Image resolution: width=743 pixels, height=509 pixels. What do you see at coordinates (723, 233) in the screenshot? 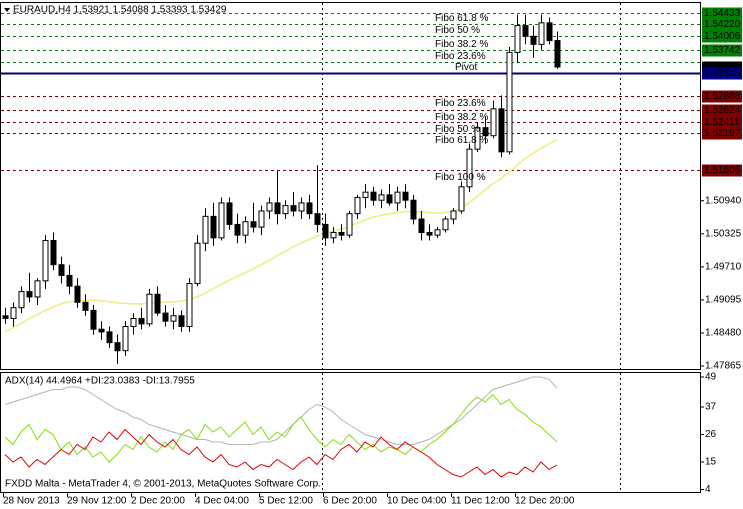
I see `y-tick-label: 1.50325` at bounding box center [723, 233].